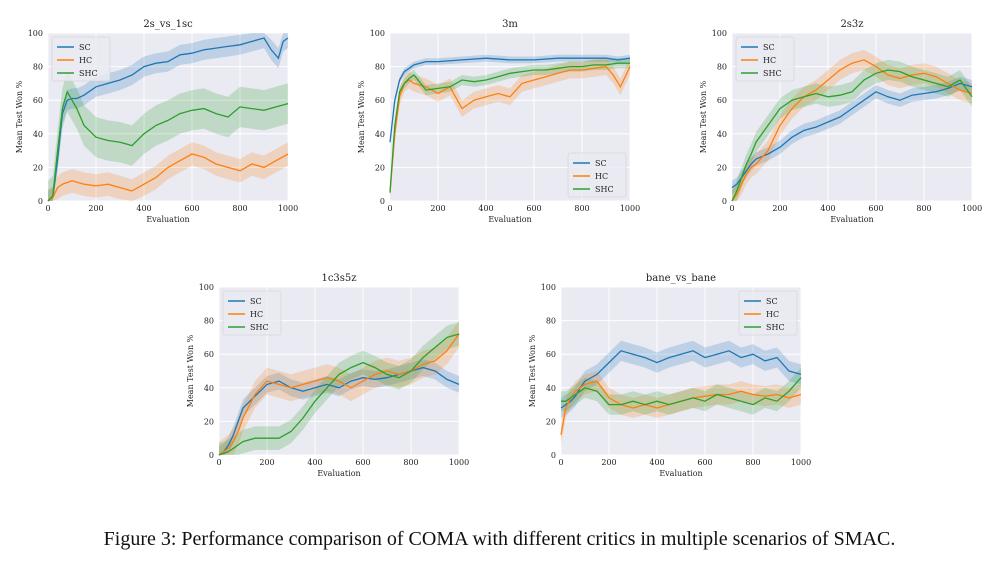  Describe the element at coordinates (338, 278) in the screenshot. I see `chart-title: 1c3s5z` at that location.